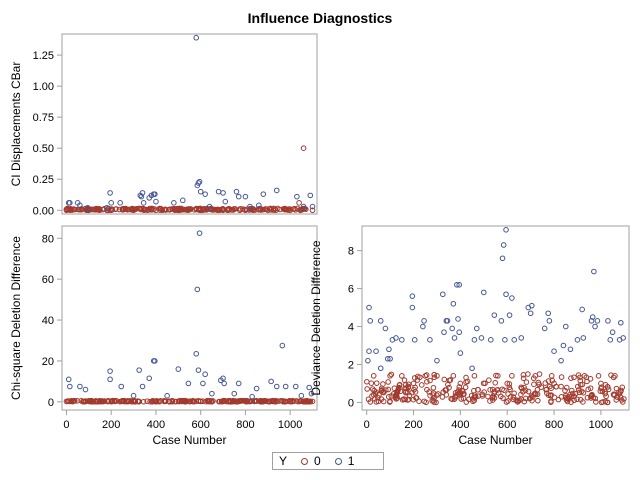  What do you see at coordinates (43, 118) in the screenshot?
I see `y-tick-label: 0.75` at bounding box center [43, 118].